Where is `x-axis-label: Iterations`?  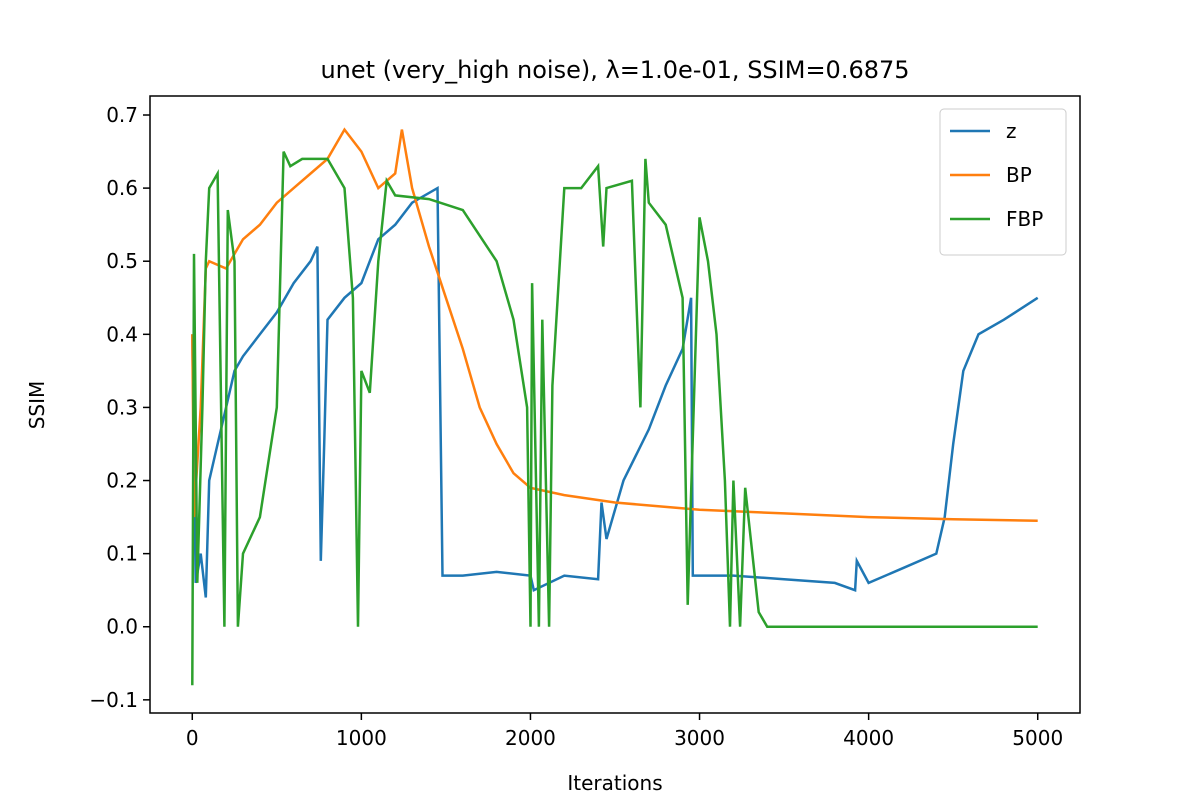
x-axis-label: Iterations is located at coordinates (614, 783).